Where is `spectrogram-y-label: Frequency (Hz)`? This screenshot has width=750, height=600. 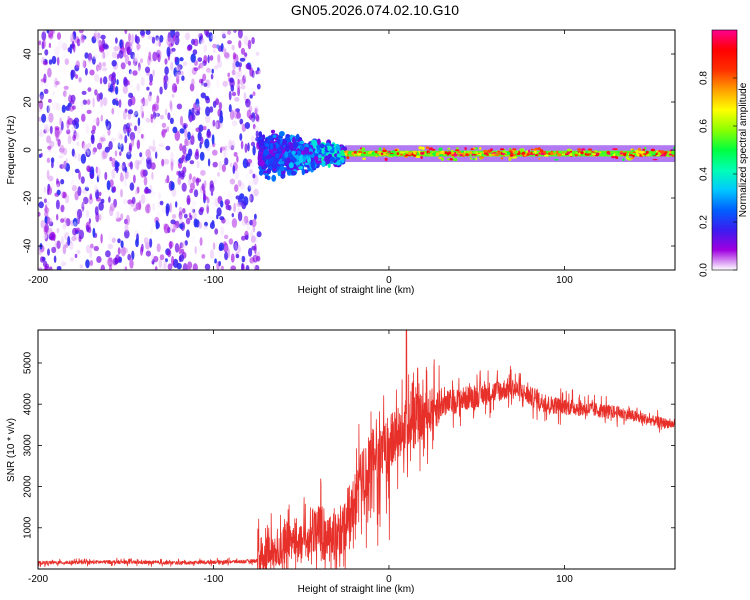
spectrogram-y-label: Frequency (Hz) is located at coordinates (11, 150).